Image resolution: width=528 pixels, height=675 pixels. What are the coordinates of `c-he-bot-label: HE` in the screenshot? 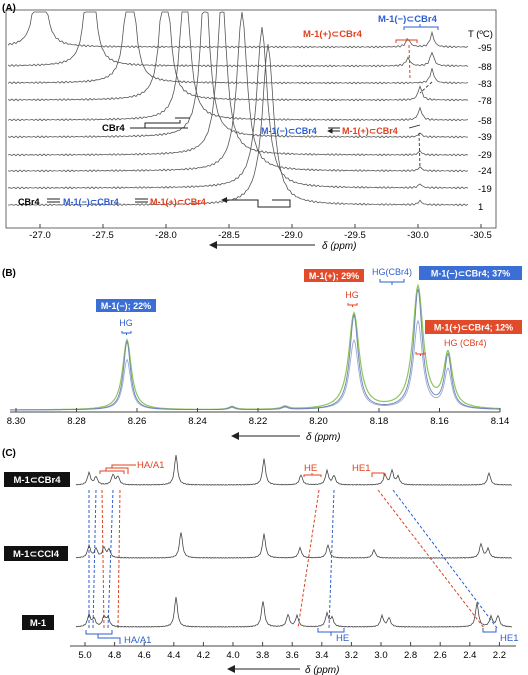 It's located at (342, 638).